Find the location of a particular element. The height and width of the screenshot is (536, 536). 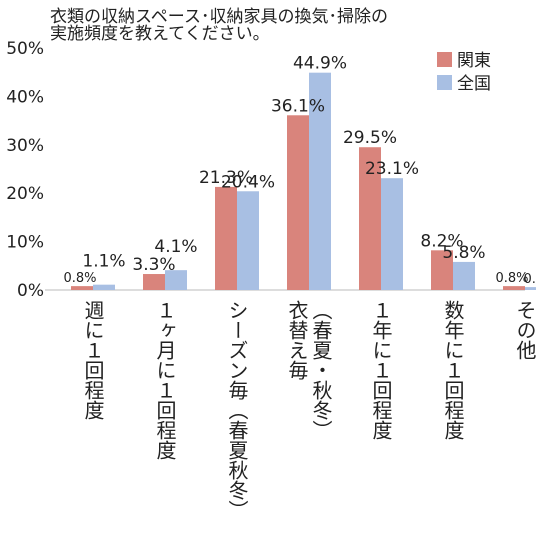

data-label: 20.4% is located at coordinates (248, 182).